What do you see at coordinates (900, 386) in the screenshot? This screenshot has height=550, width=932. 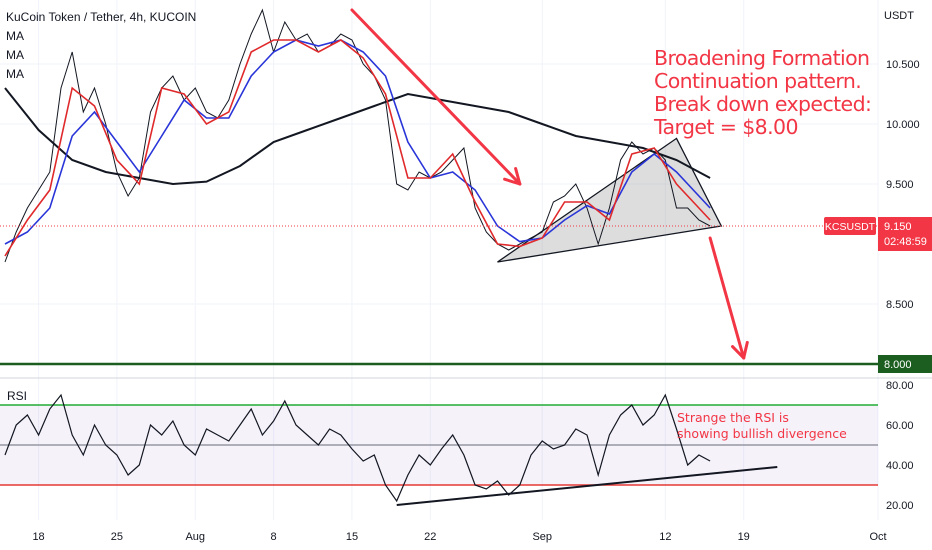 I see `rsi-tick-label: 80.00` at bounding box center [900, 386].